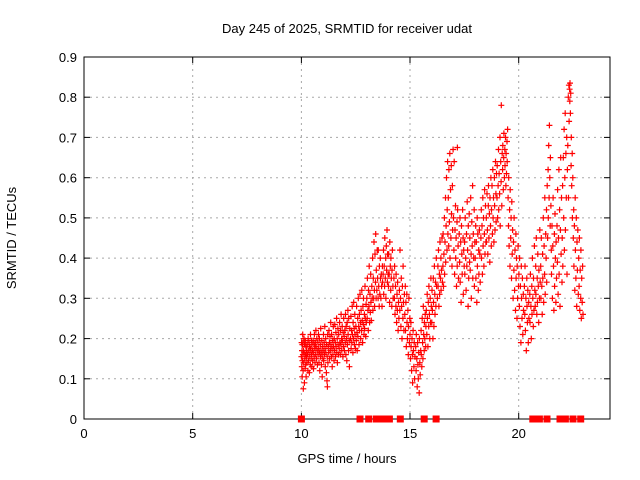 The height and width of the screenshot is (480, 640). I want to click on y-tick-label: 0.3, so click(68, 298).